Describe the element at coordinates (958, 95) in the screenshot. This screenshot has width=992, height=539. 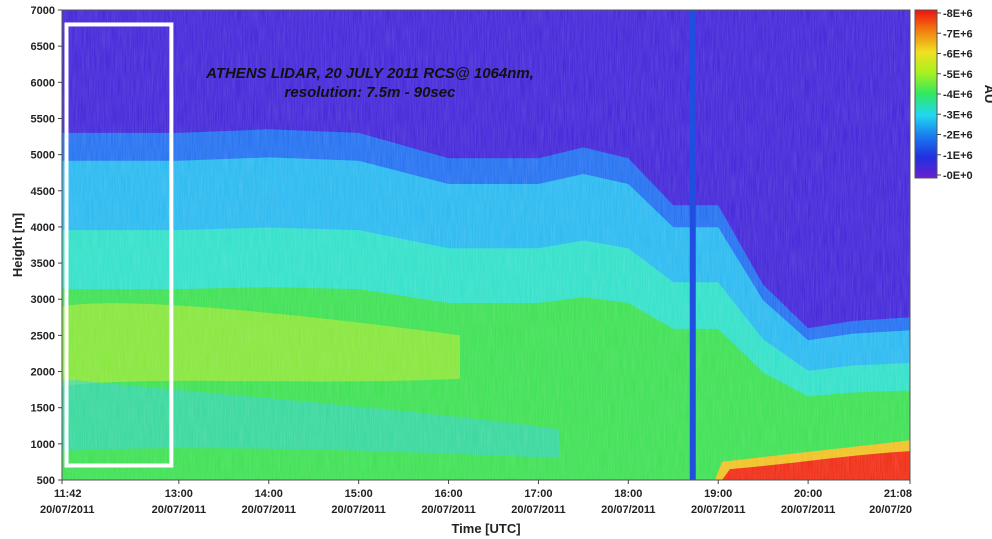
I see `colorbar-tick-label: -4E+6` at that location.